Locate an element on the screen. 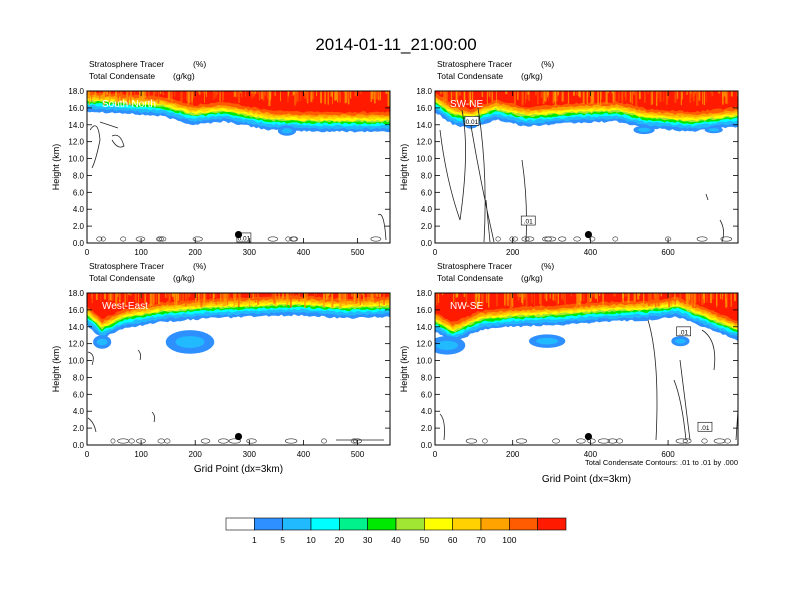 Image resolution: width=792 pixels, height=612 pixels. cross-section-label: South-North is located at coordinates (129, 104).